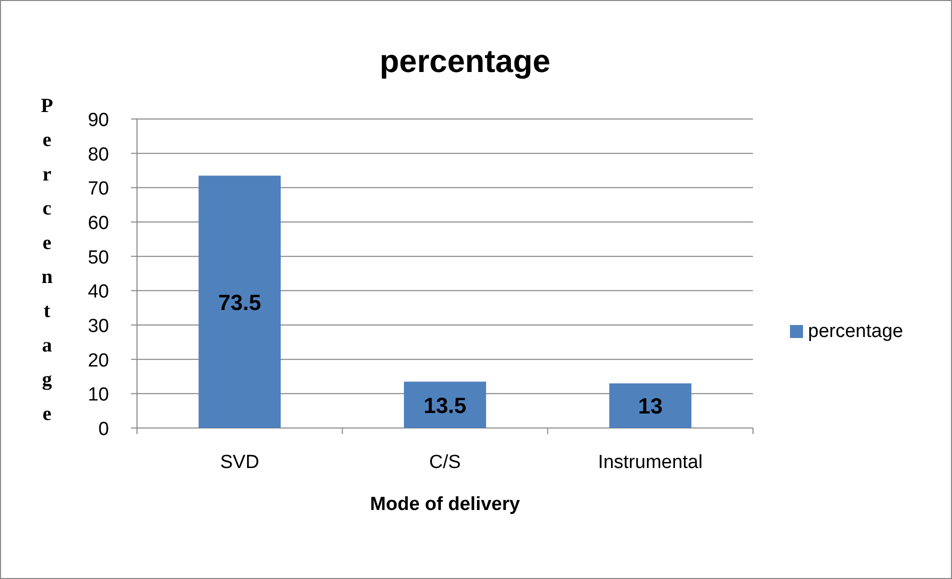 This screenshot has height=579, width=952. I want to click on y-tick-label: 40, so click(98, 292).